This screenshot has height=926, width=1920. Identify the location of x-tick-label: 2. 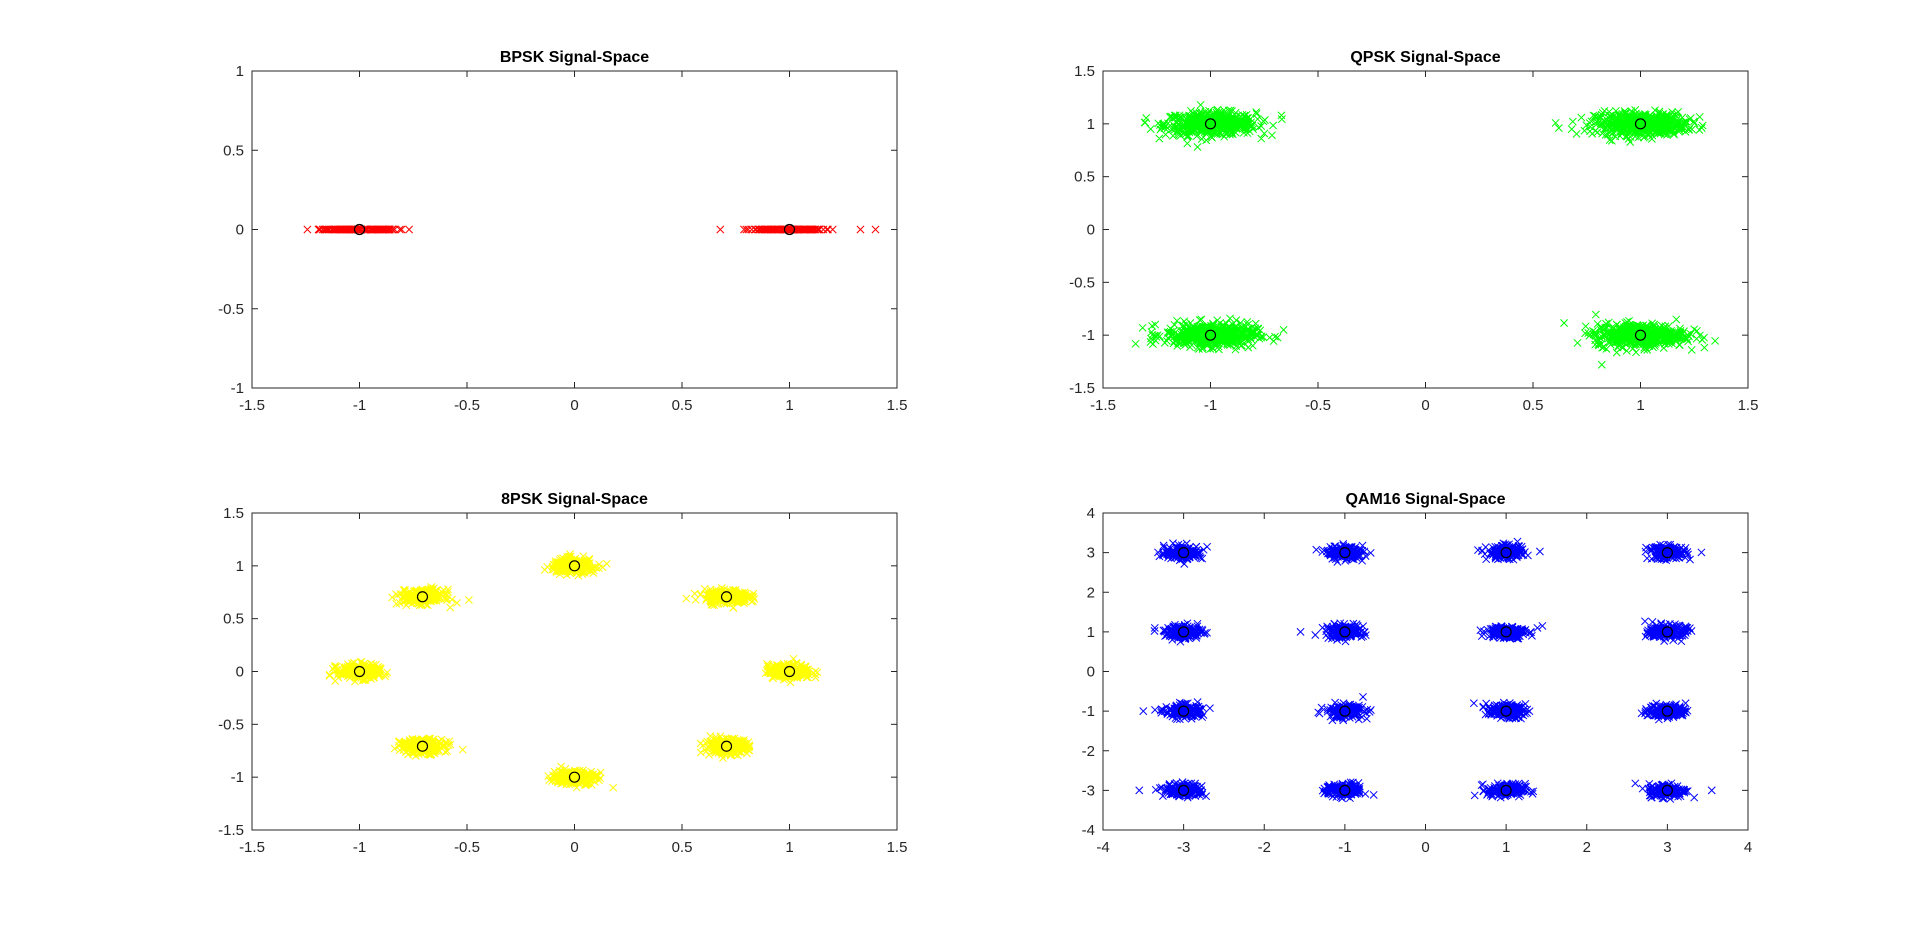
(1587, 847).